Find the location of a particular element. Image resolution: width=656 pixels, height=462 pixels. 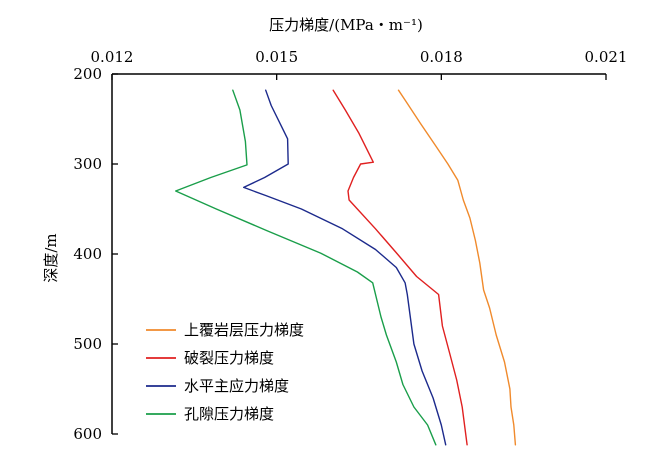

y-tick-label: 500 is located at coordinates (87, 344).